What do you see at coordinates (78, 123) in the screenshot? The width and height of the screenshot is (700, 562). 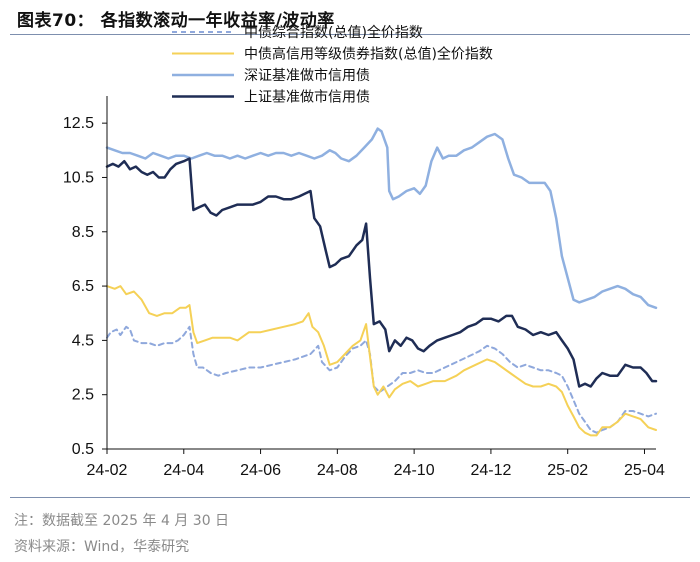 I see `y-tick-label: 12.5` at bounding box center [78, 123].